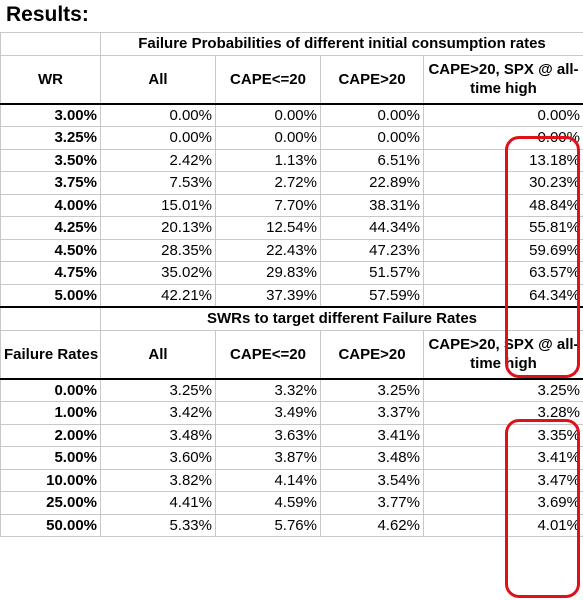 The height and width of the screenshot is (600, 583). Describe the element at coordinates (503, 435) in the screenshot. I see `table-cell: 3.35%` at that location.